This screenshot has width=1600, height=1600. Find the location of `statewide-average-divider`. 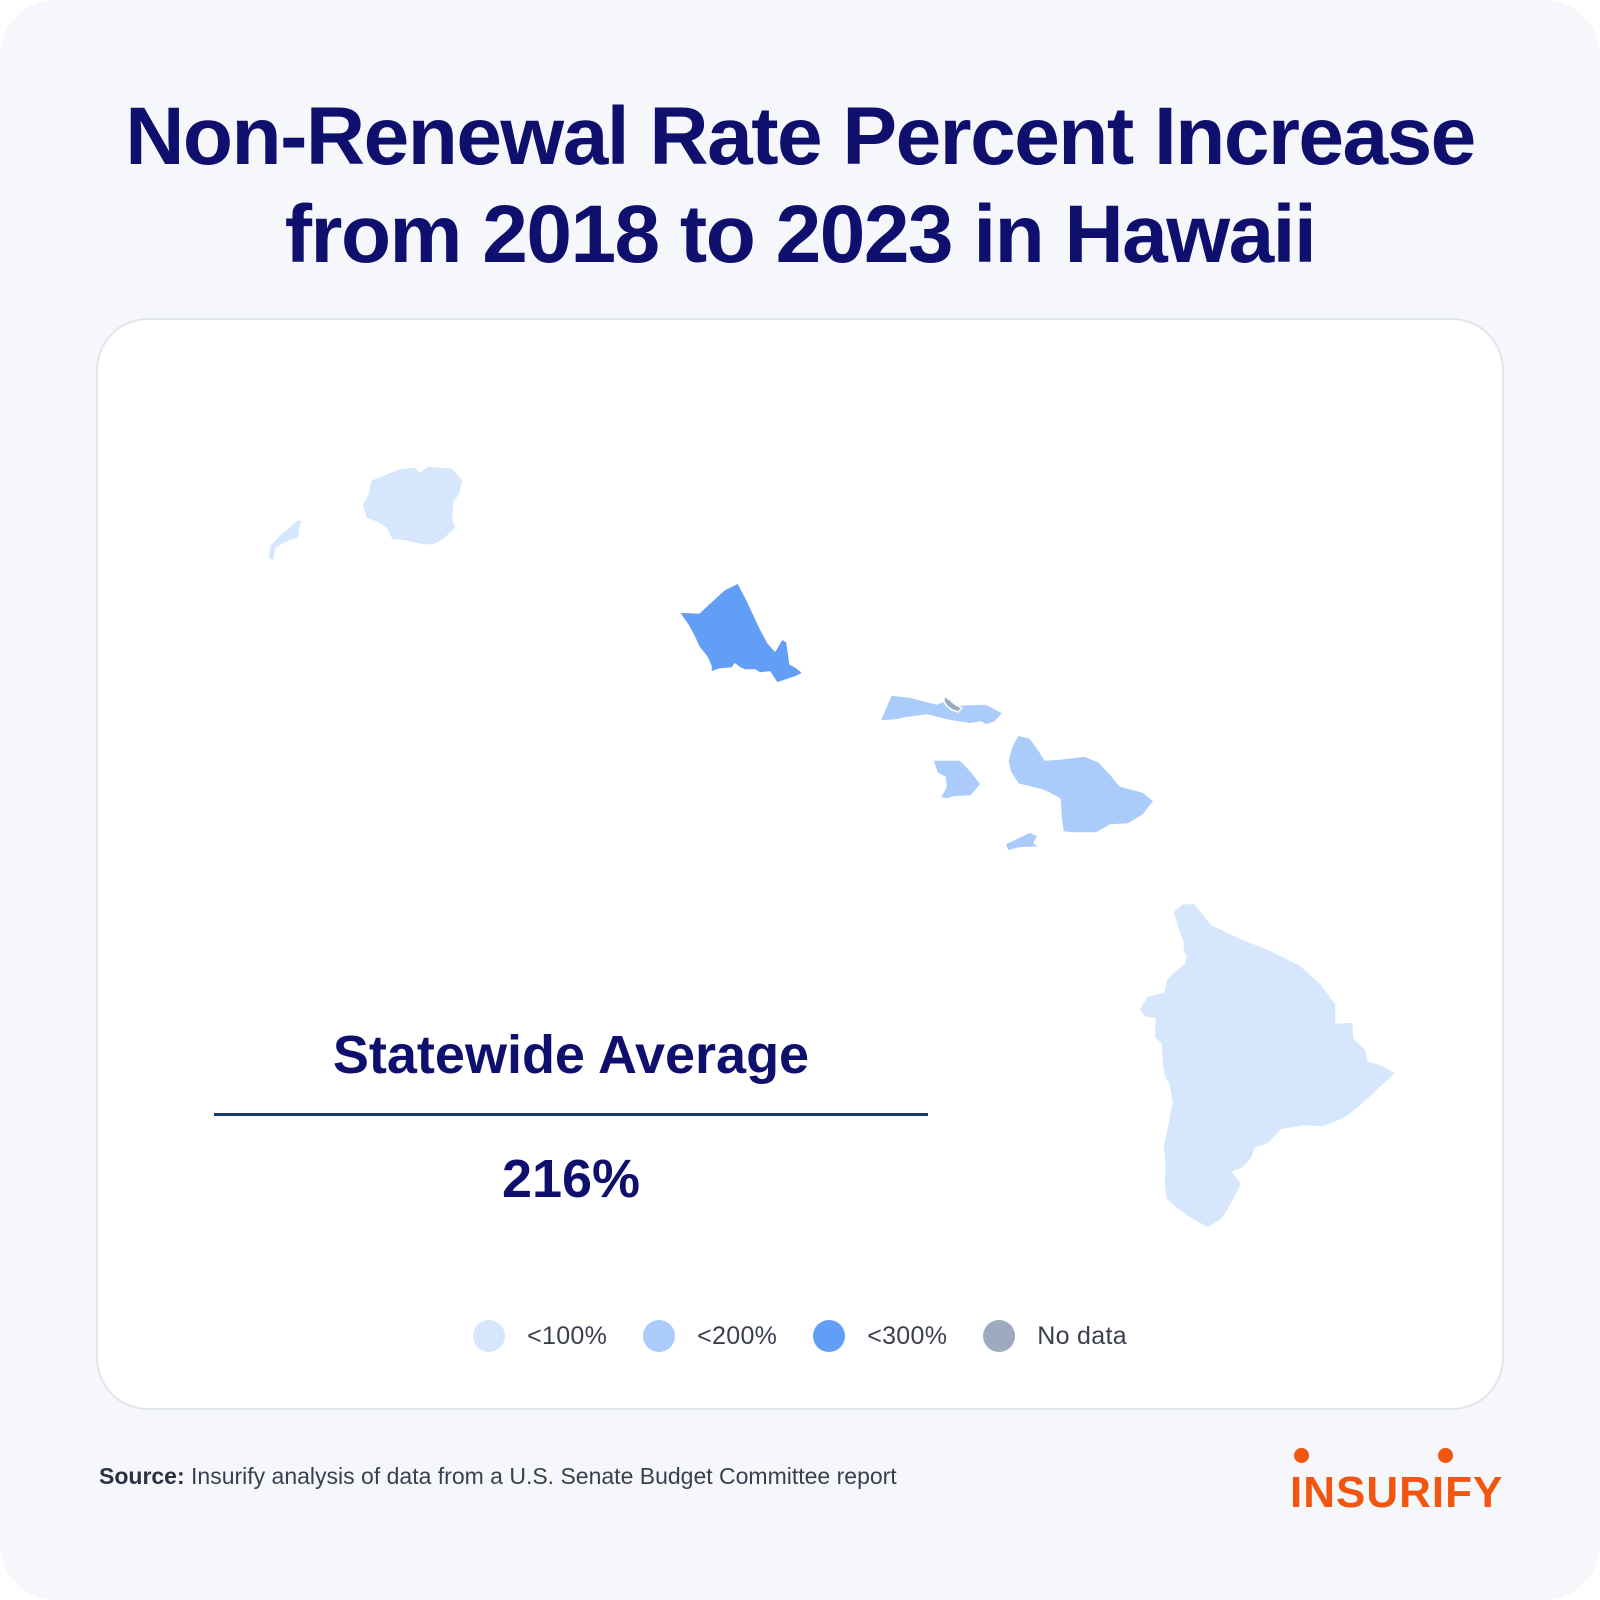

statewide-average-divider is located at coordinates (571, 1114).